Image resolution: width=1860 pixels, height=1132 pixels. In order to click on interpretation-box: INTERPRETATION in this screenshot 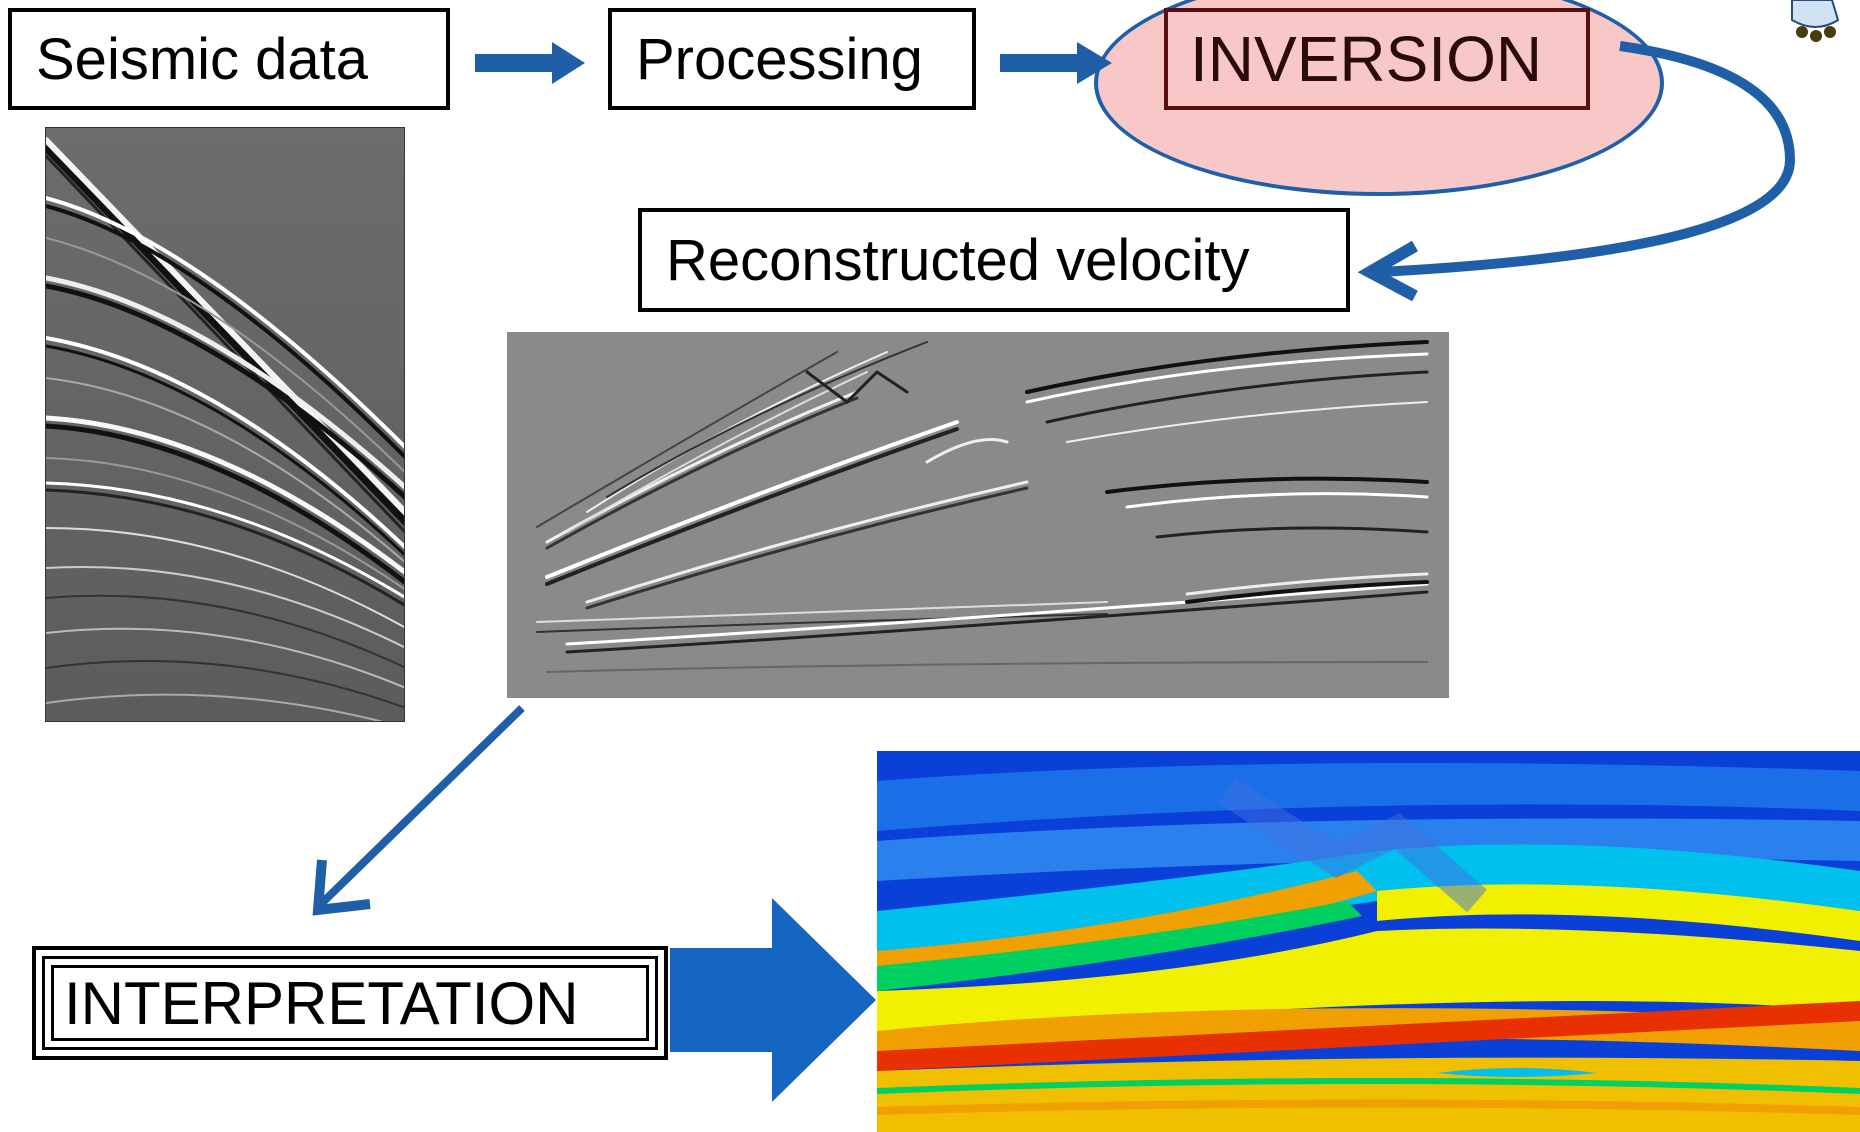, I will do `click(350, 1003)`.